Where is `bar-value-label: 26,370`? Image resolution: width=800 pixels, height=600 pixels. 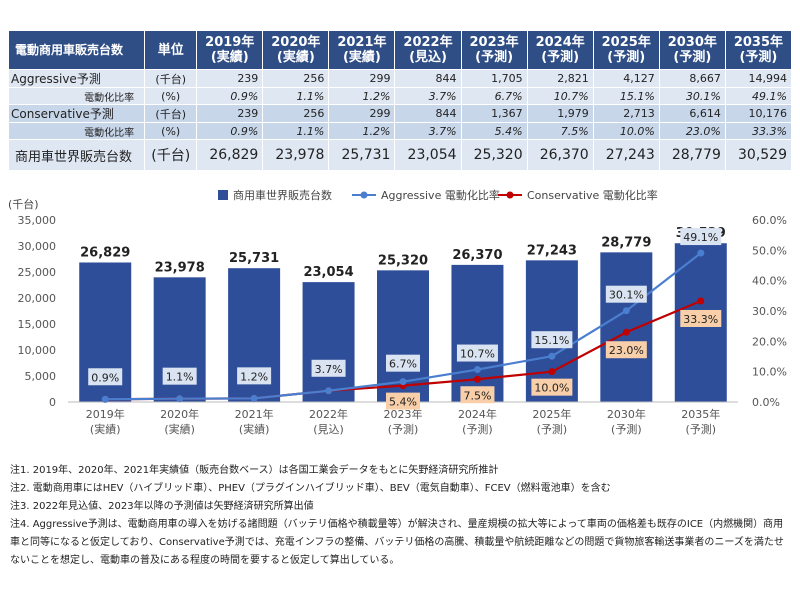 bar-value-label: 26,370 is located at coordinates (477, 255).